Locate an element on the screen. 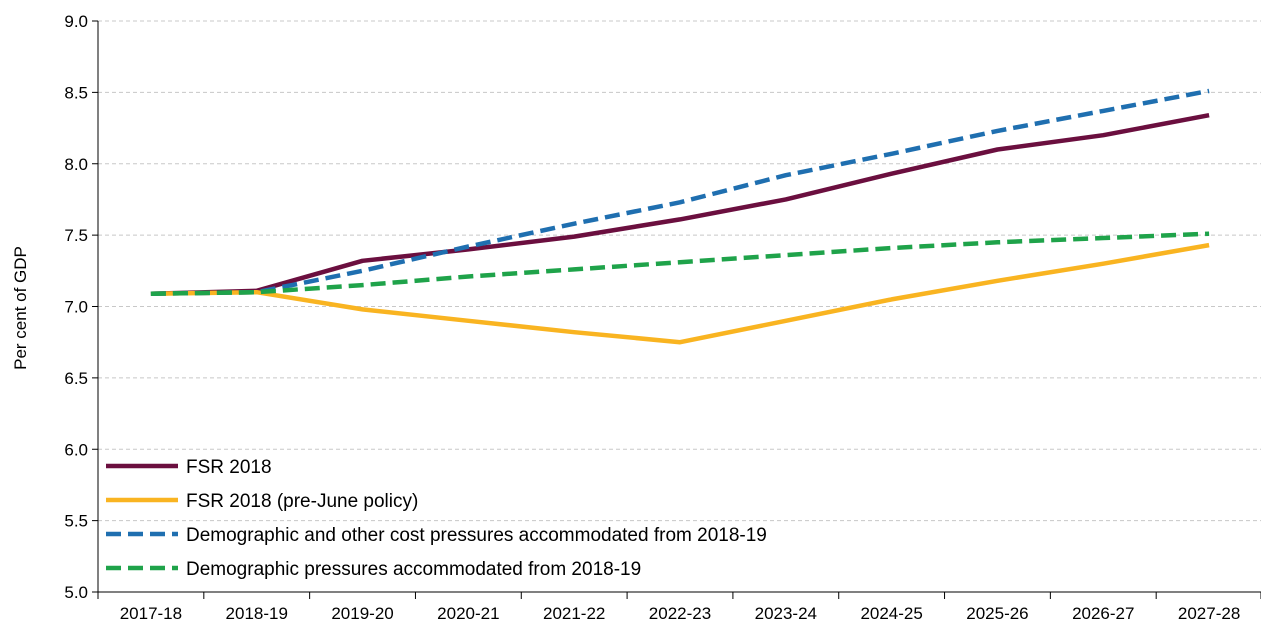  x-tick-label: 2024-25 is located at coordinates (891, 613).